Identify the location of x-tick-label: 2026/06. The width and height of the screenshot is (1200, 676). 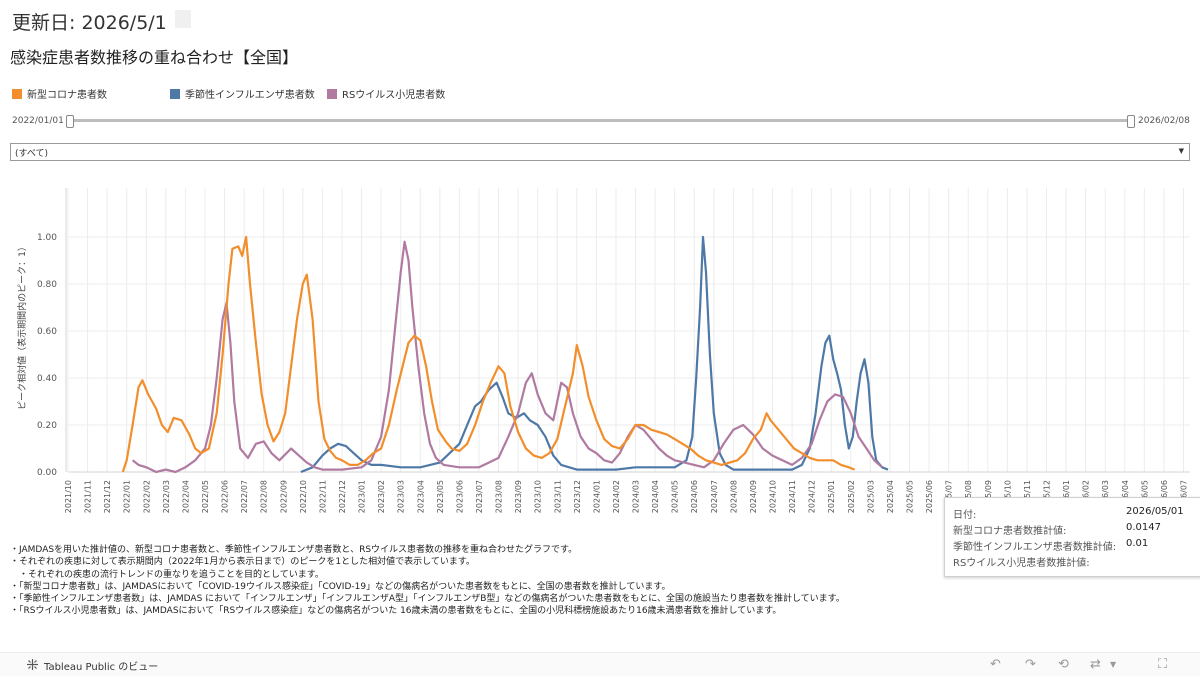
(1164, 496).